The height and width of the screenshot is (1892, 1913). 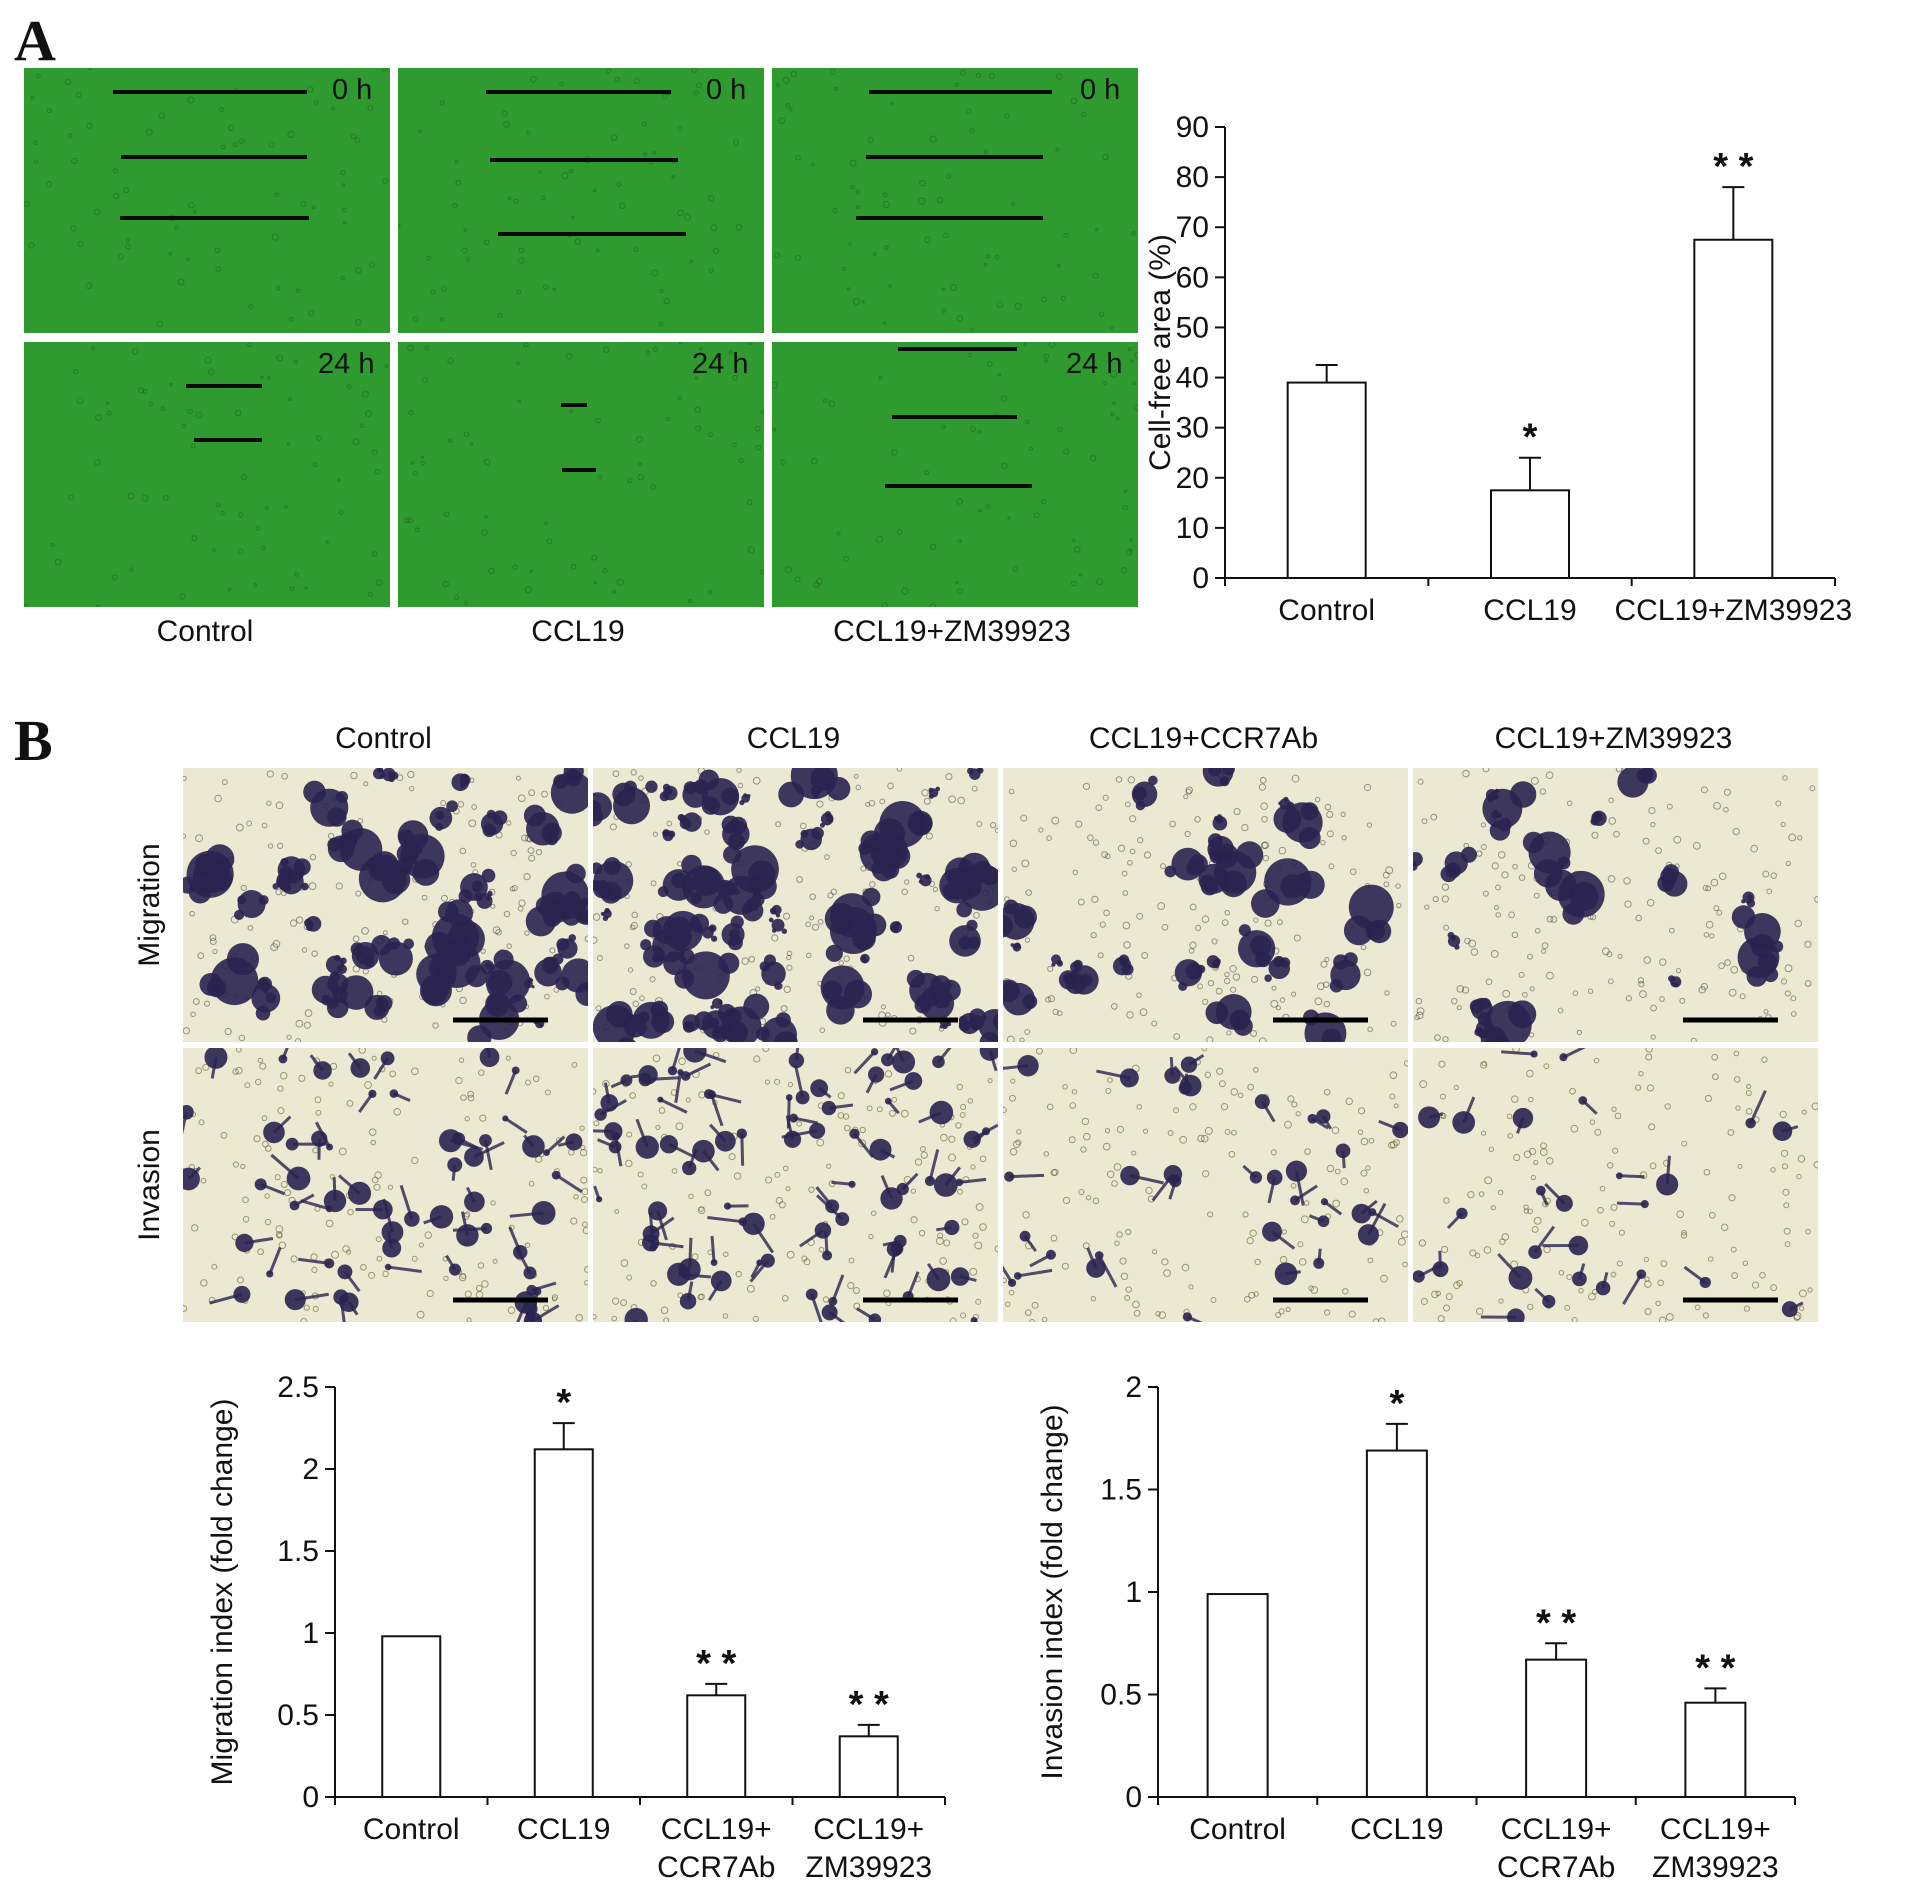 What do you see at coordinates (1052, 1591) in the screenshot?
I see `y-axis-label: Invasion index (fold change)` at bounding box center [1052, 1591].